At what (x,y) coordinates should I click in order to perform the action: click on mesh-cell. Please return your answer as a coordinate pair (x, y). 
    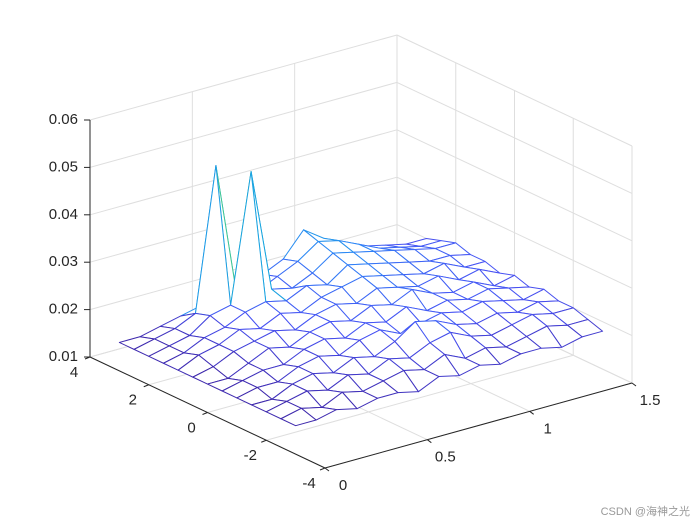
    Looking at the image, I should click on (298, 417).